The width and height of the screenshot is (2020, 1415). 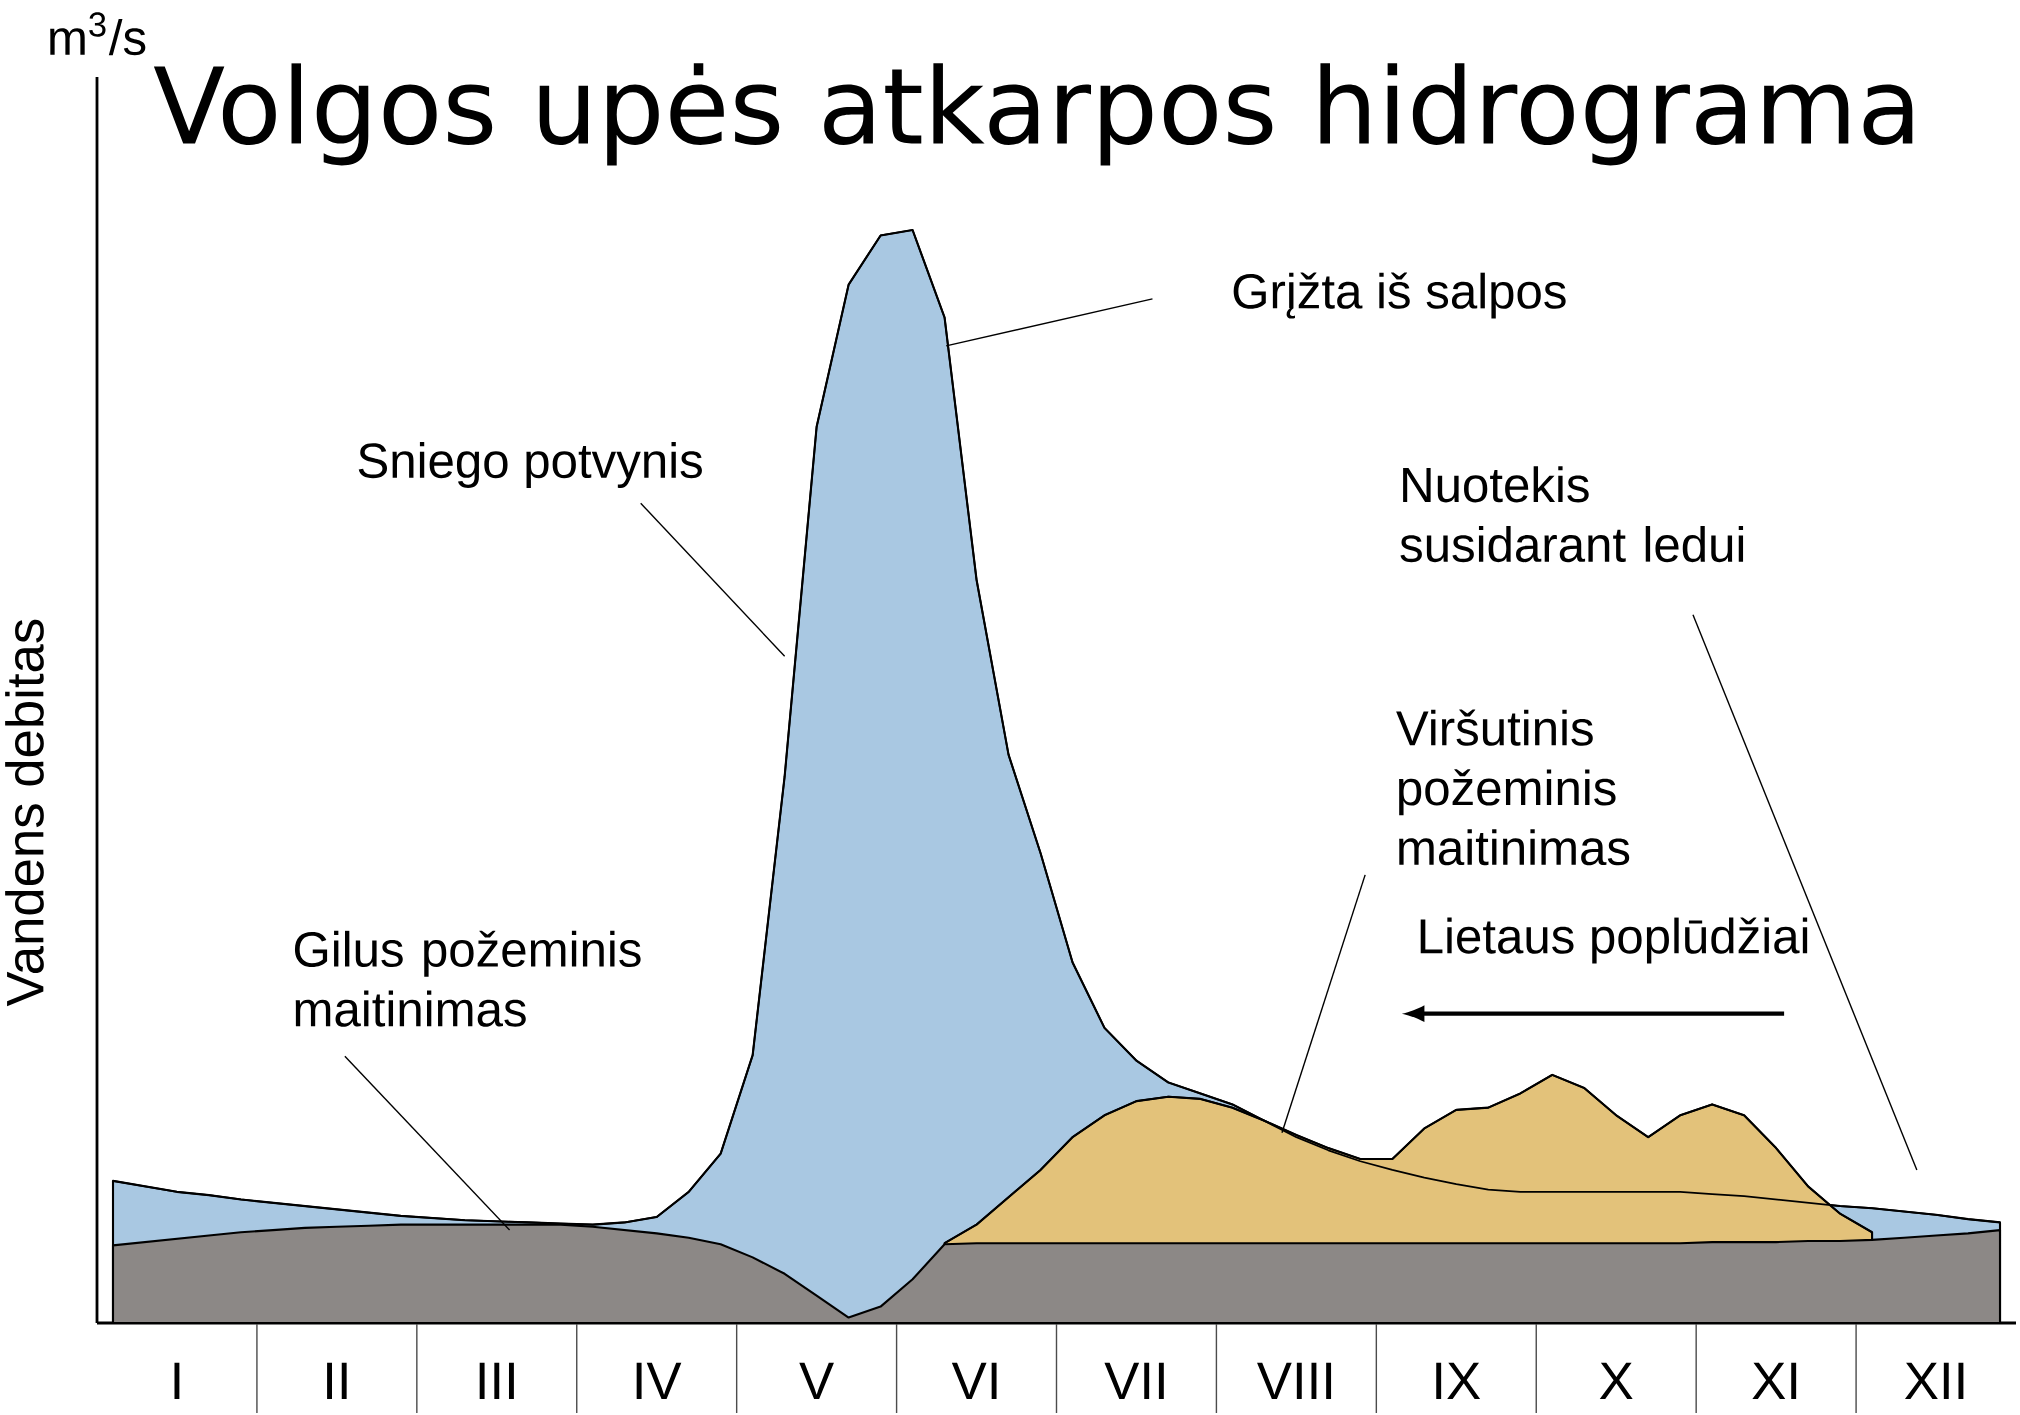 What do you see at coordinates (1616, 1381) in the screenshot?
I see `x-tick-label: X` at bounding box center [1616, 1381].